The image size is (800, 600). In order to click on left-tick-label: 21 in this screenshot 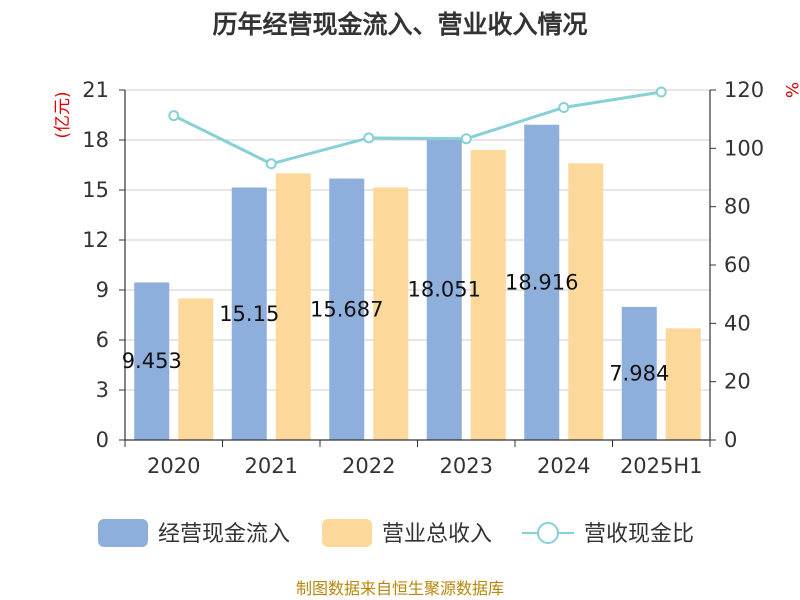, I will do `click(95, 90)`.